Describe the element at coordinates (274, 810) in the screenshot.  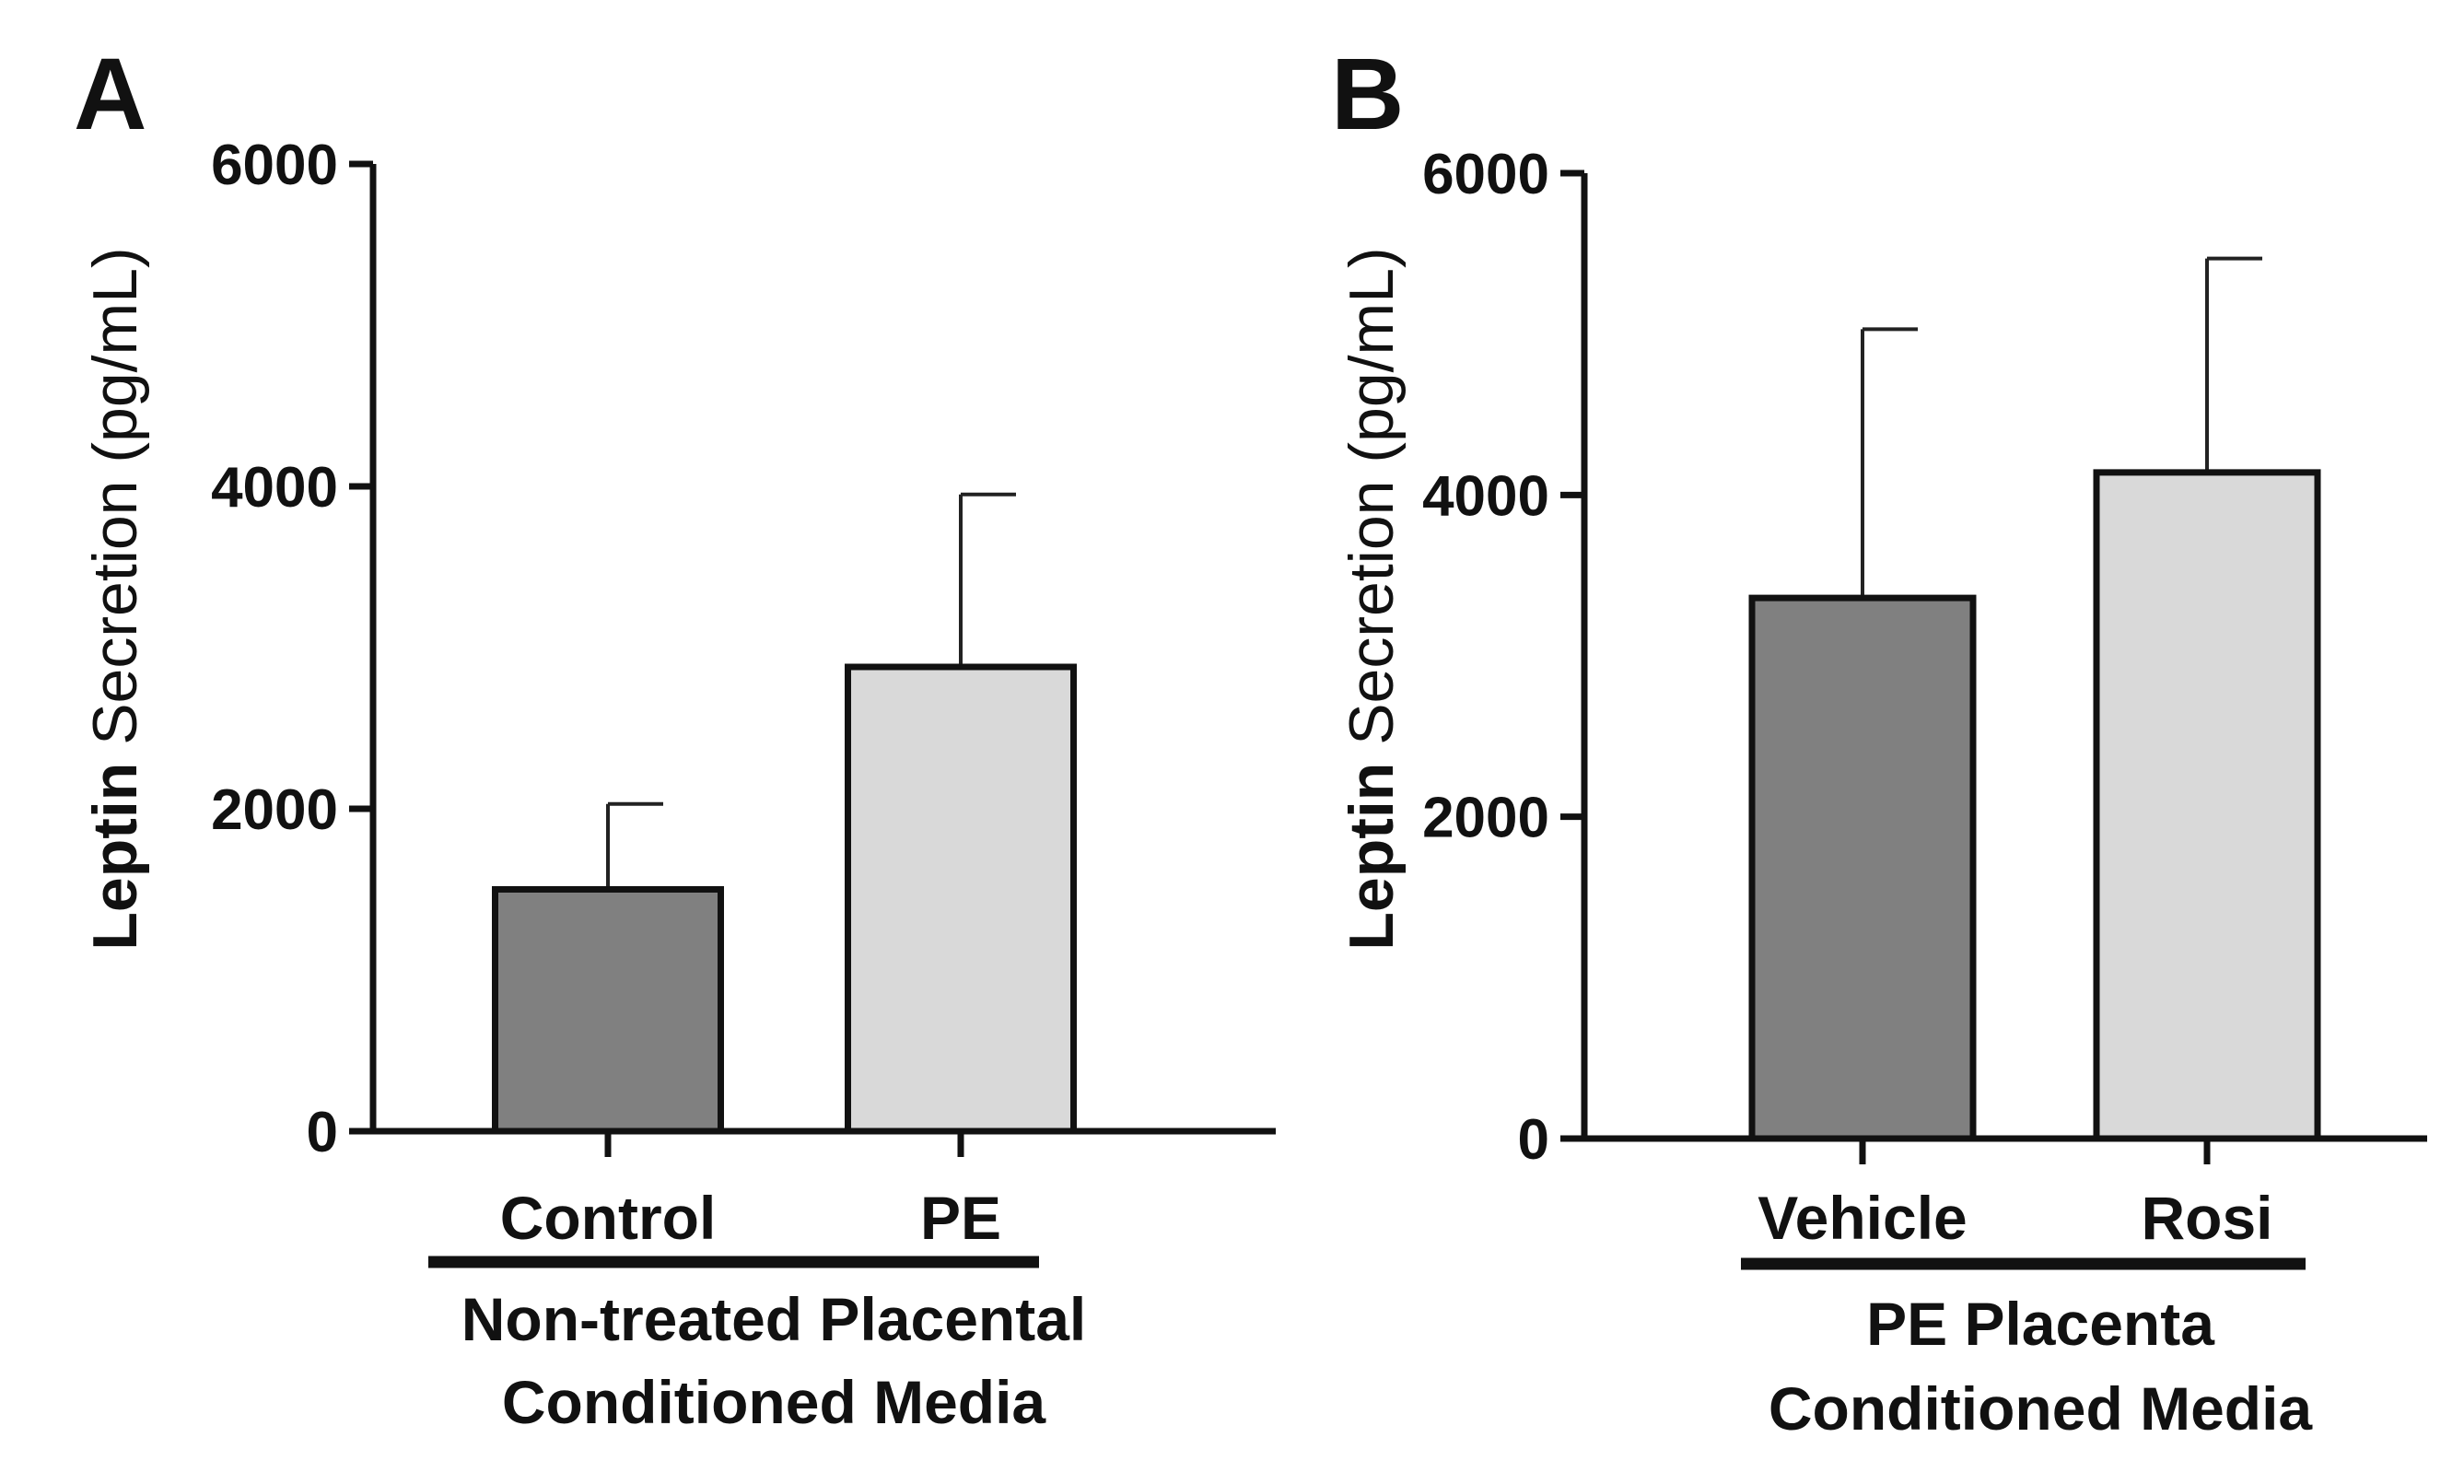
I see `panel-a-y-tick-label: 2000` at that location.